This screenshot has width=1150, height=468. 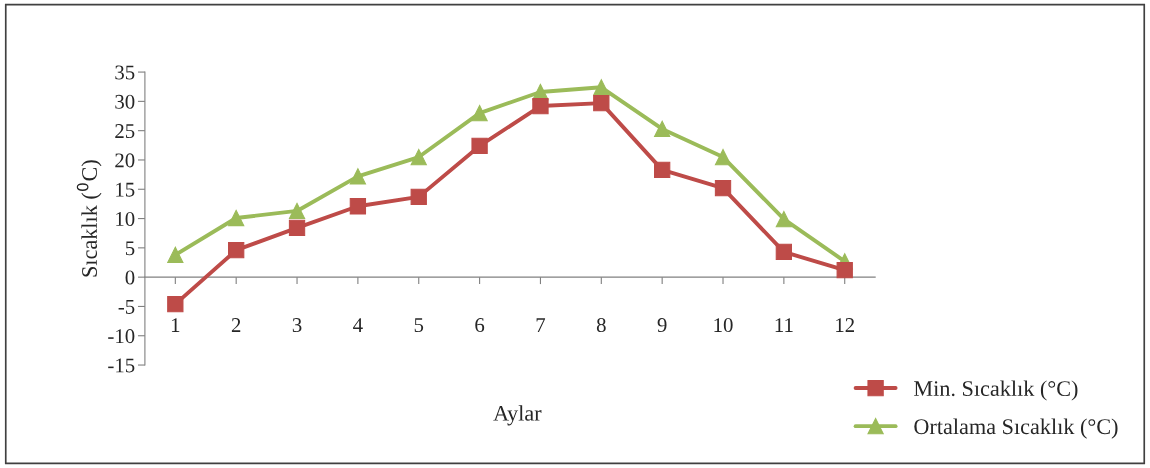 What do you see at coordinates (784, 325) in the screenshot?
I see `x-tick-label: 11` at bounding box center [784, 325].